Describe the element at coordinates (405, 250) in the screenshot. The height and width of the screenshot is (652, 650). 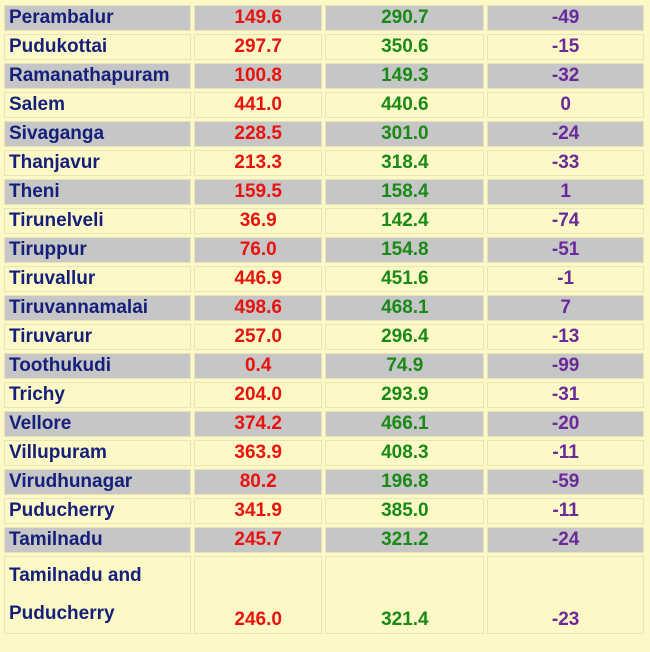
I see `normal-value-cell: 154.8` at that location.